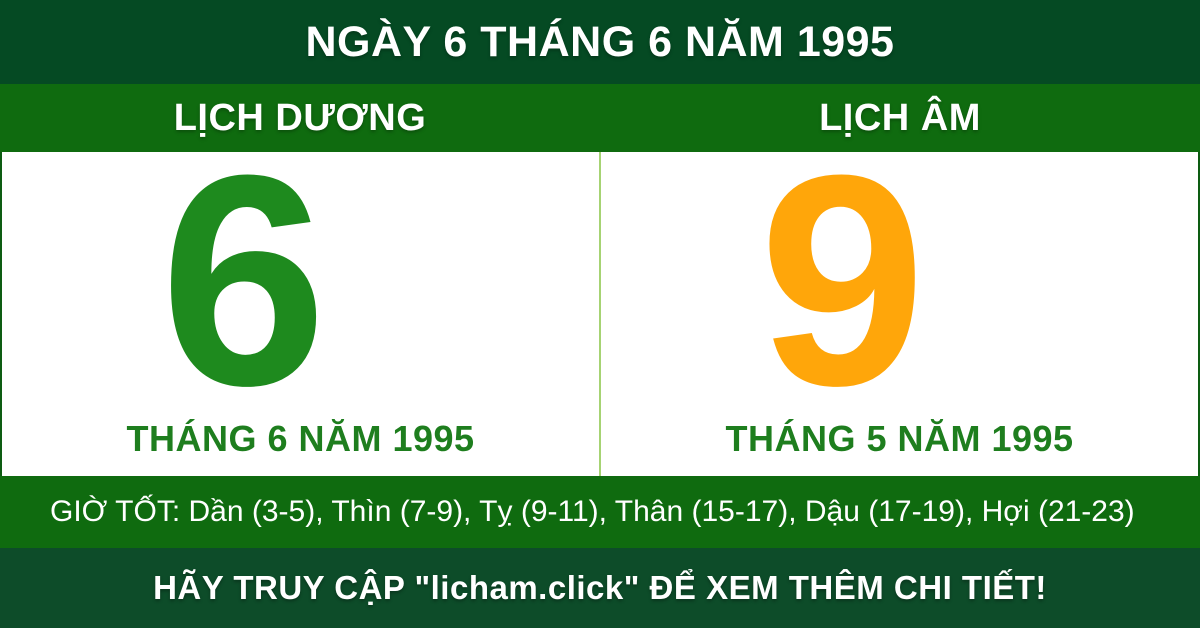 The image size is (1200, 628). I want to click on solar-day-wrap: 6, so click(243, 280).